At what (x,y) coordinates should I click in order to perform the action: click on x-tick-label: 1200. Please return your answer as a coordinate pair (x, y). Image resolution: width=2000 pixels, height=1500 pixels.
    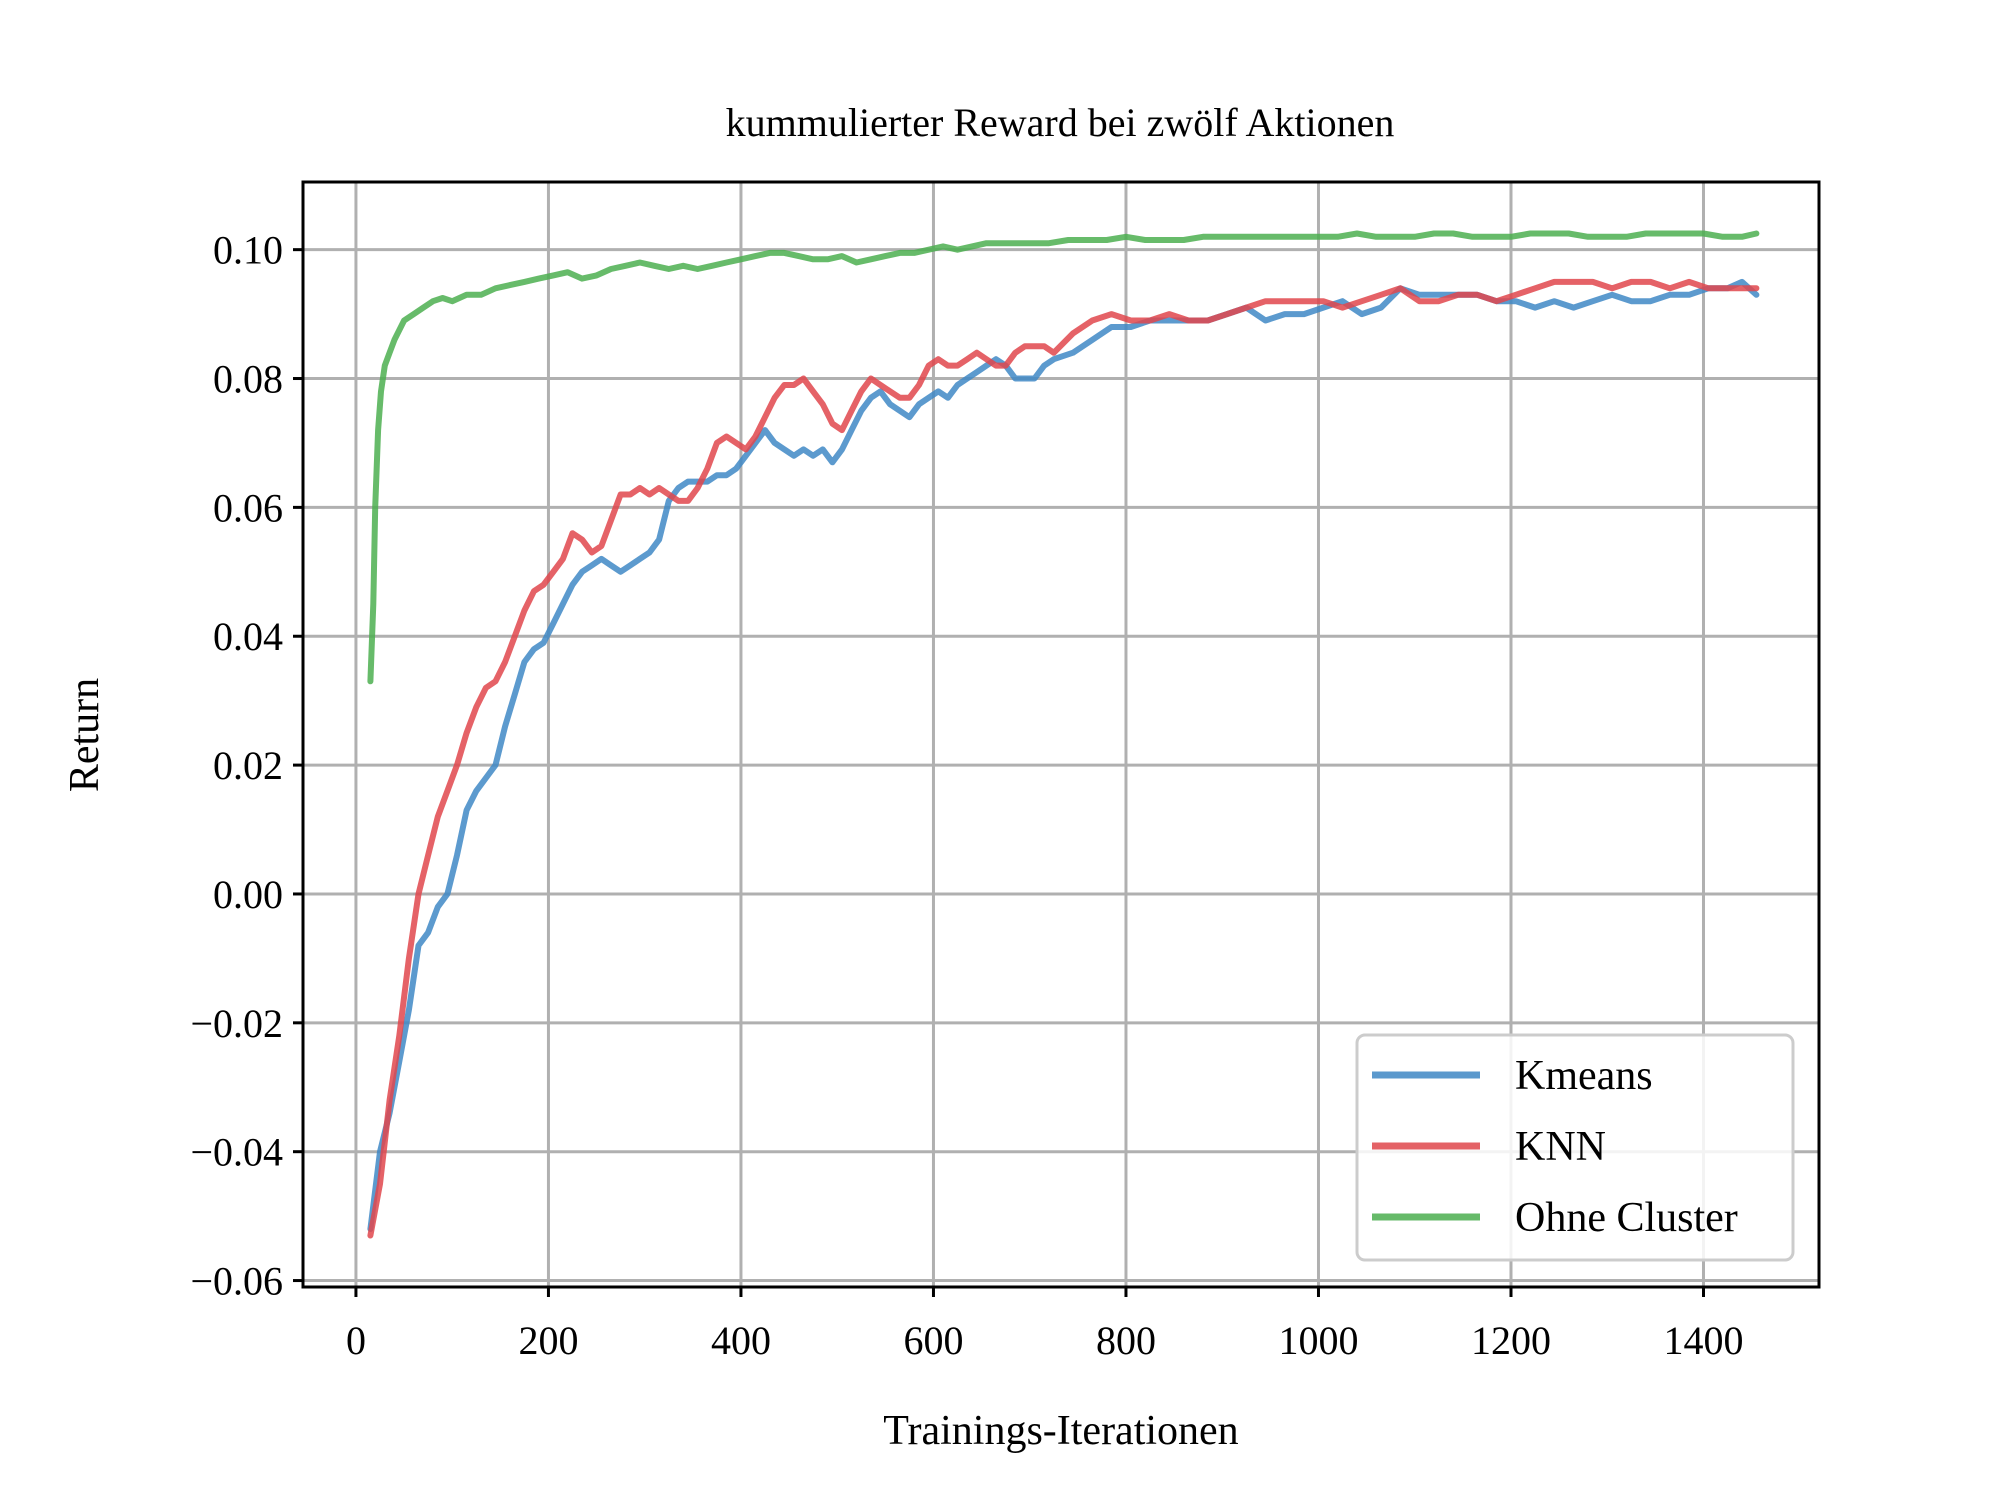
    Looking at the image, I should click on (1511, 1340).